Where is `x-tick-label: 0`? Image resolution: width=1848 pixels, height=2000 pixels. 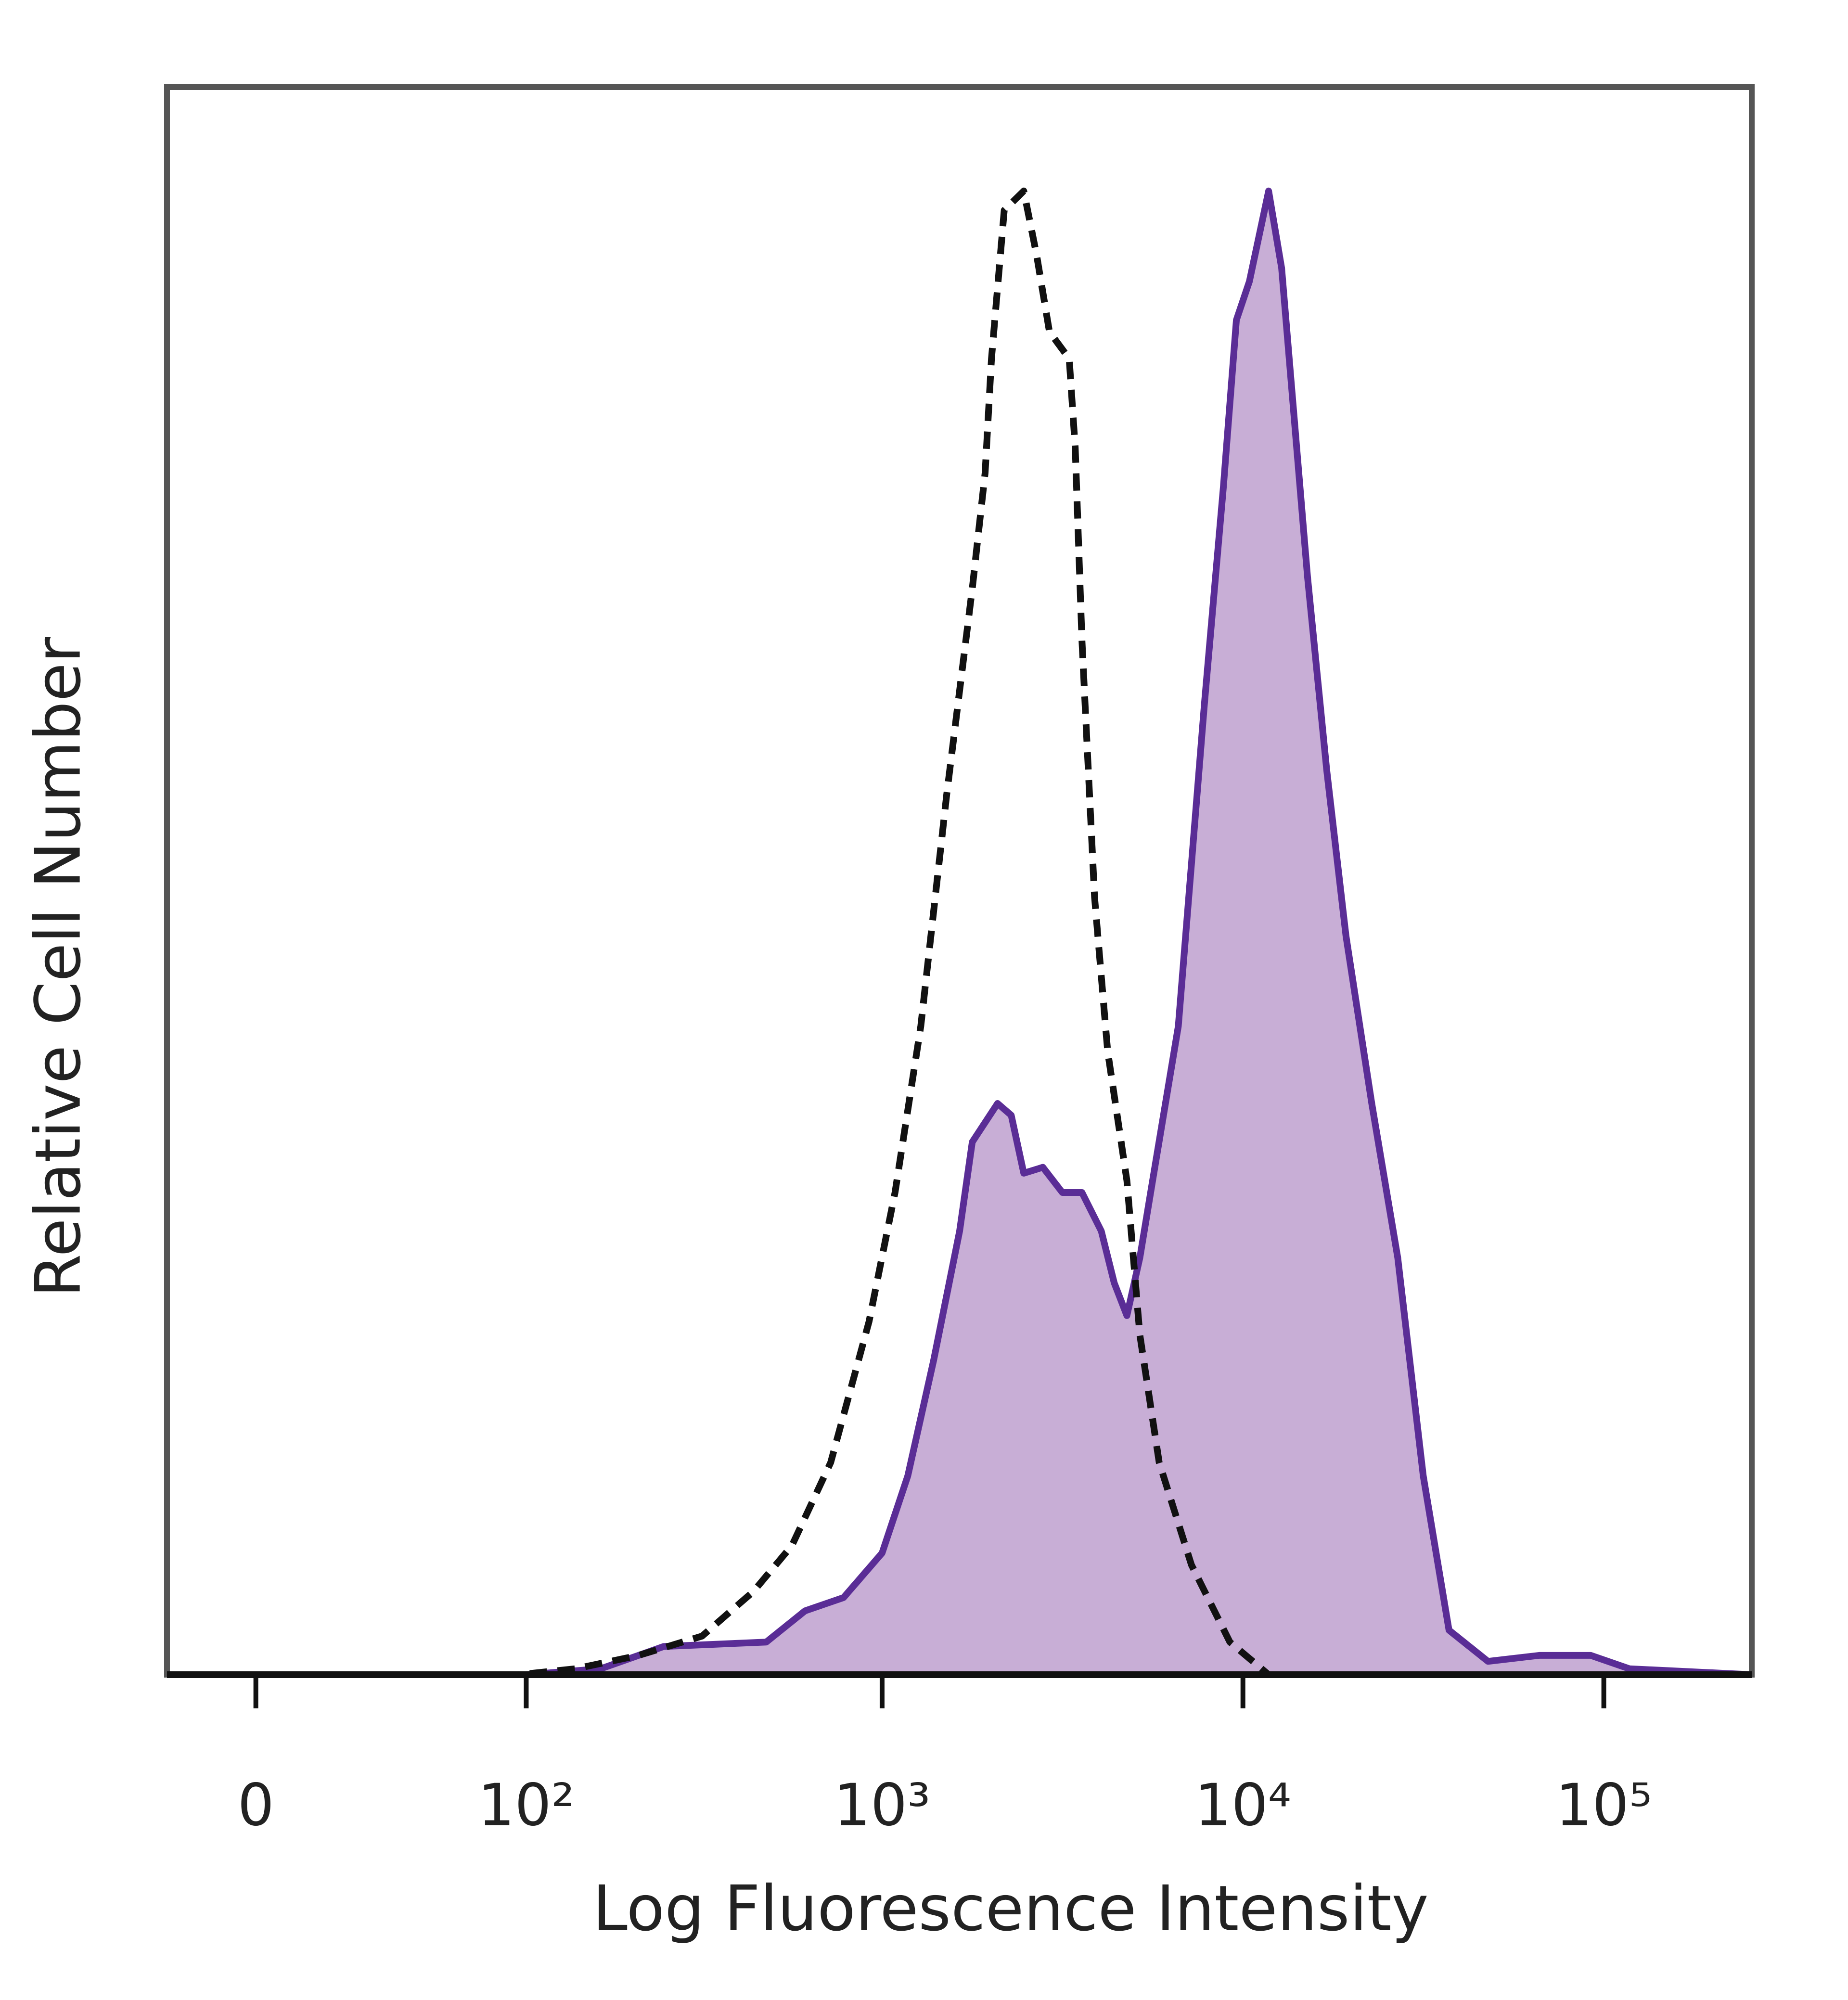
x-tick-label: 0 is located at coordinates (255, 1805).